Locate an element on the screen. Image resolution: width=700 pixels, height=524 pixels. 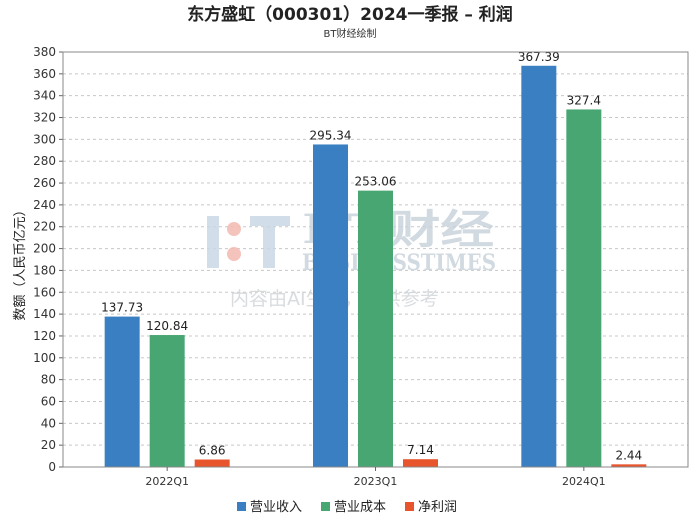
data-label: 367.39 is located at coordinates (539, 57).